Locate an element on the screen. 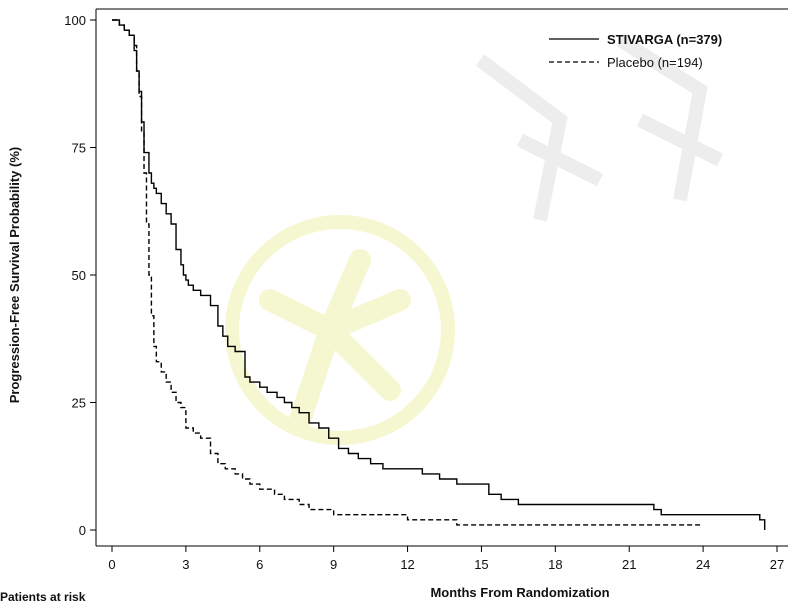 This screenshot has width=788, height=601. x-tick-label: 0 is located at coordinates (111, 564).